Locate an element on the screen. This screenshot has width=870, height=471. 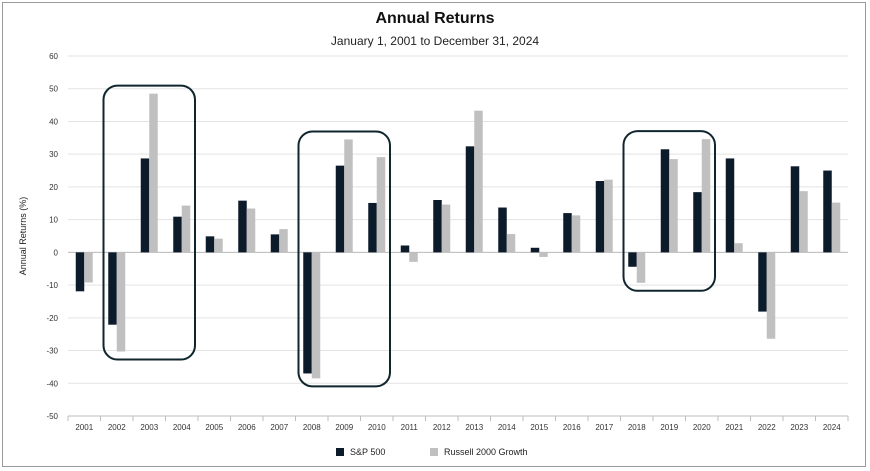
bar-sp500-2008 is located at coordinates (307, 313).